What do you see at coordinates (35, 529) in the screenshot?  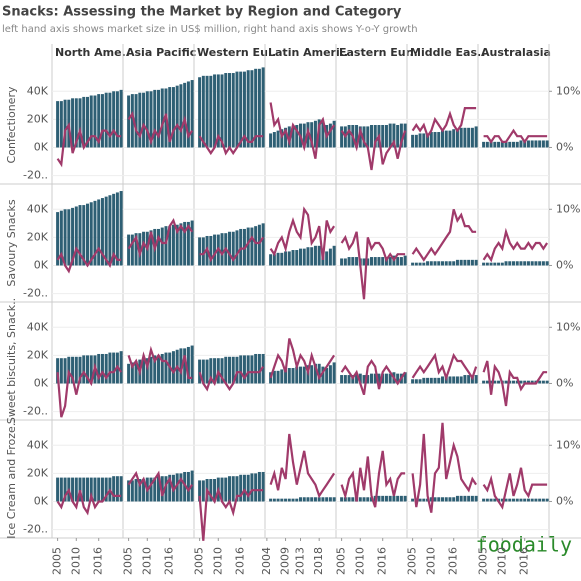 I see `y-tick-label: -20..` at bounding box center [35, 529].